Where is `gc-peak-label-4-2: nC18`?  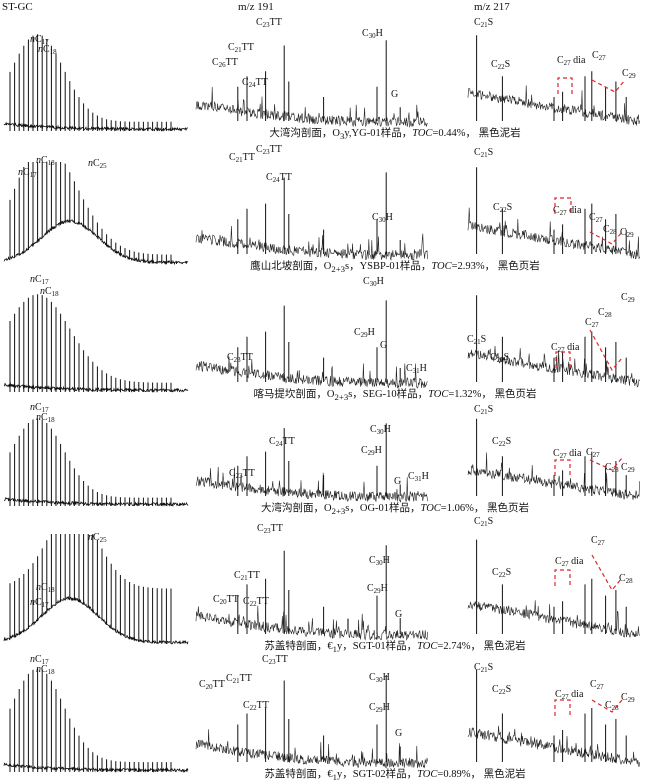 gc-peak-label-4-2: nC18 is located at coordinates (45, 418).